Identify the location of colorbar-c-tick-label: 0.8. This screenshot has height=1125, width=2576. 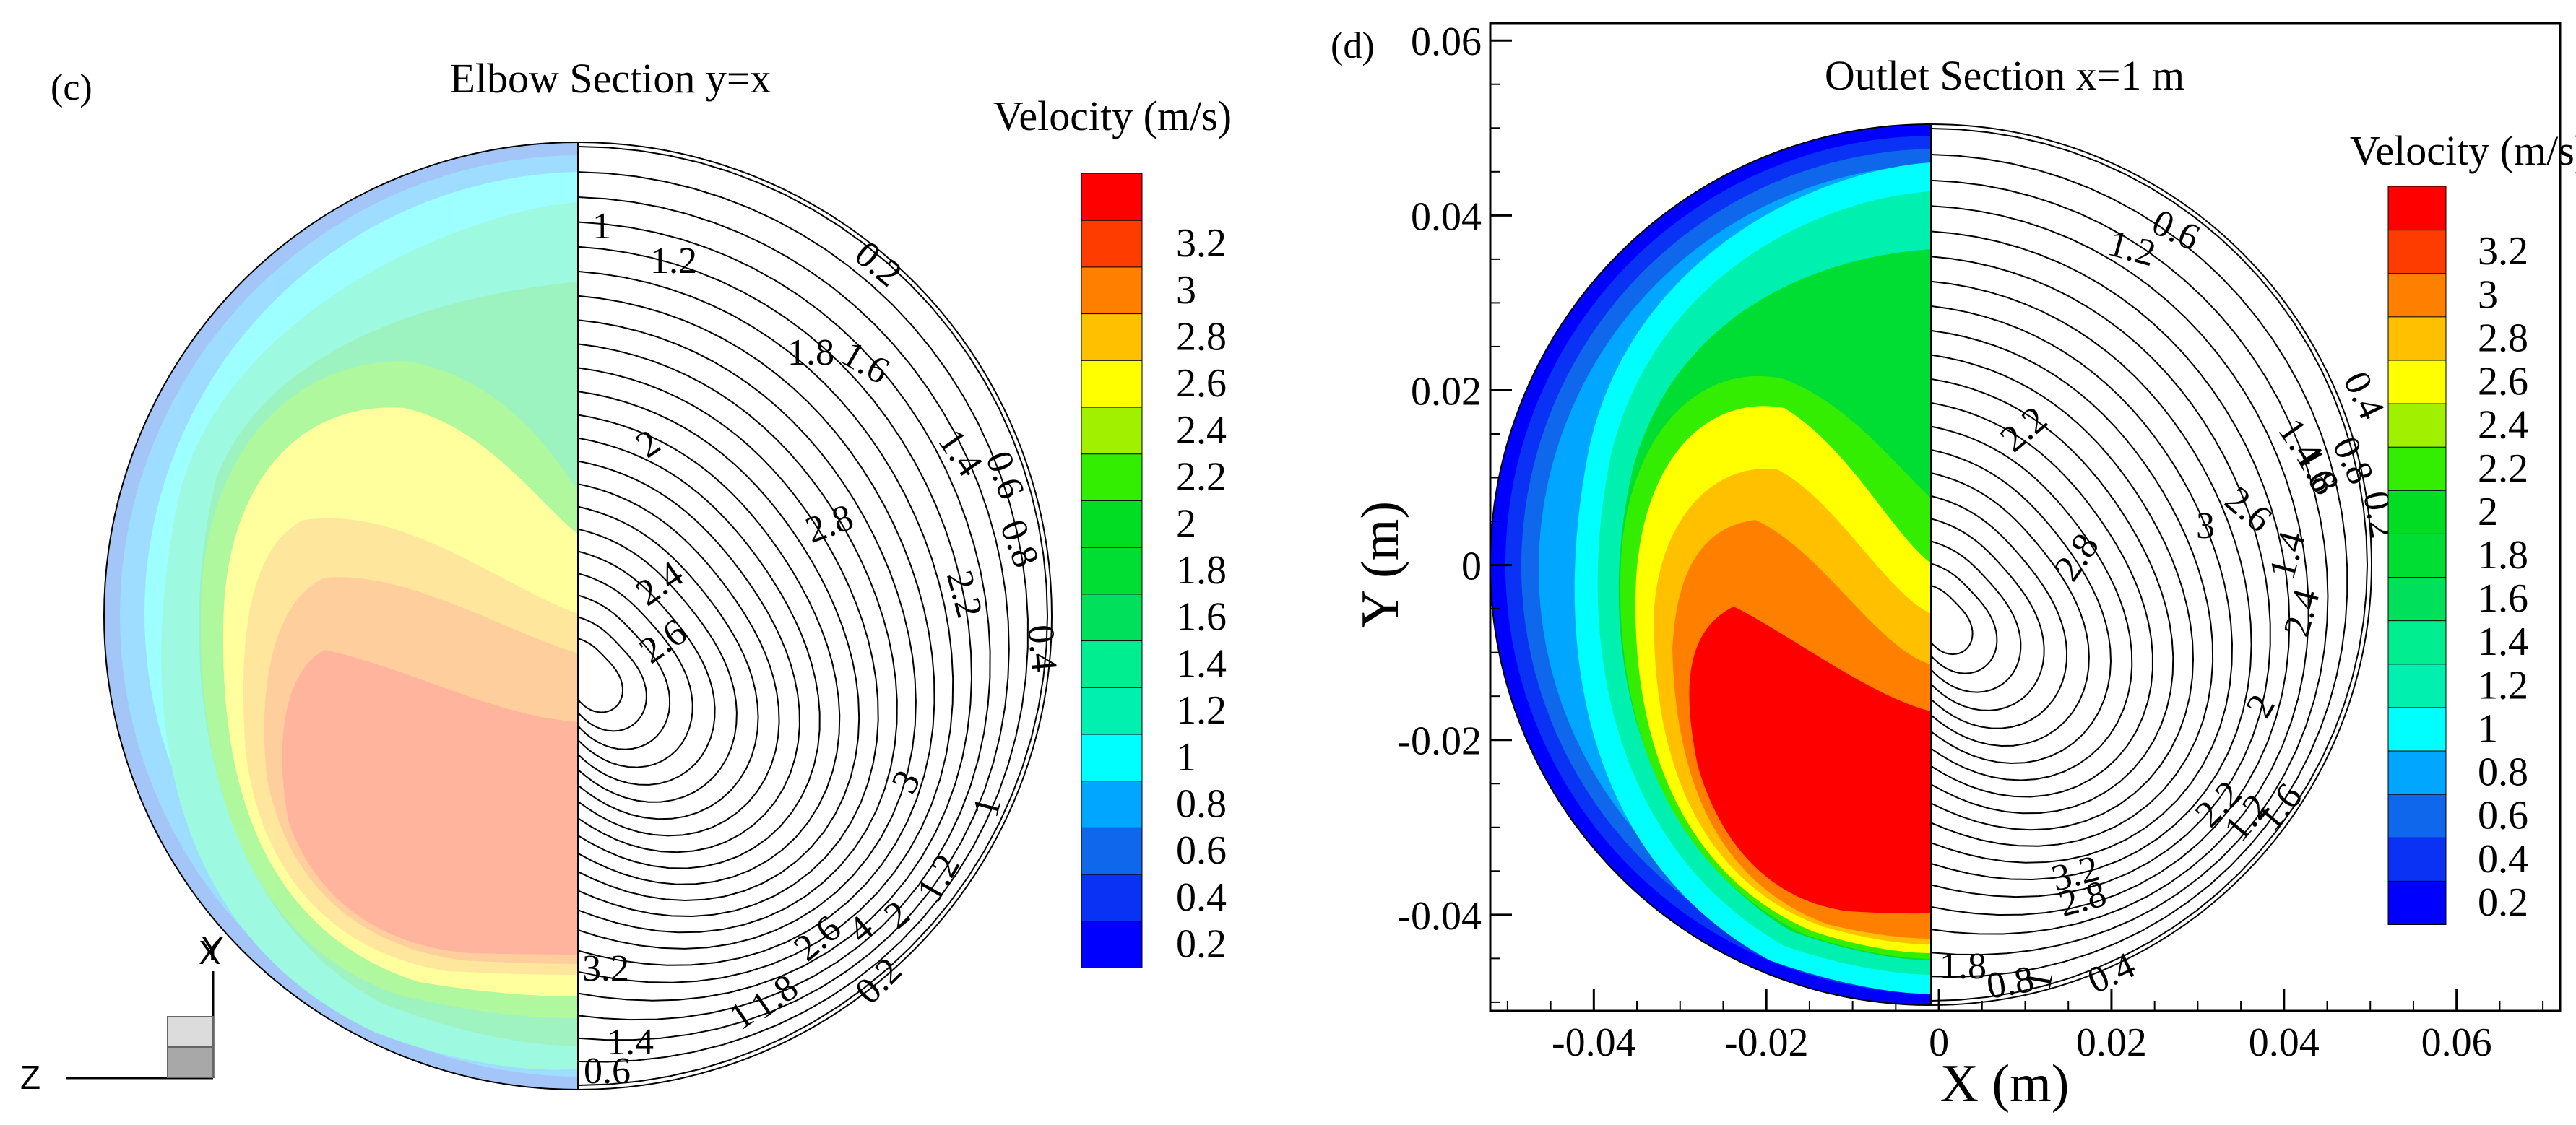
(1201, 804).